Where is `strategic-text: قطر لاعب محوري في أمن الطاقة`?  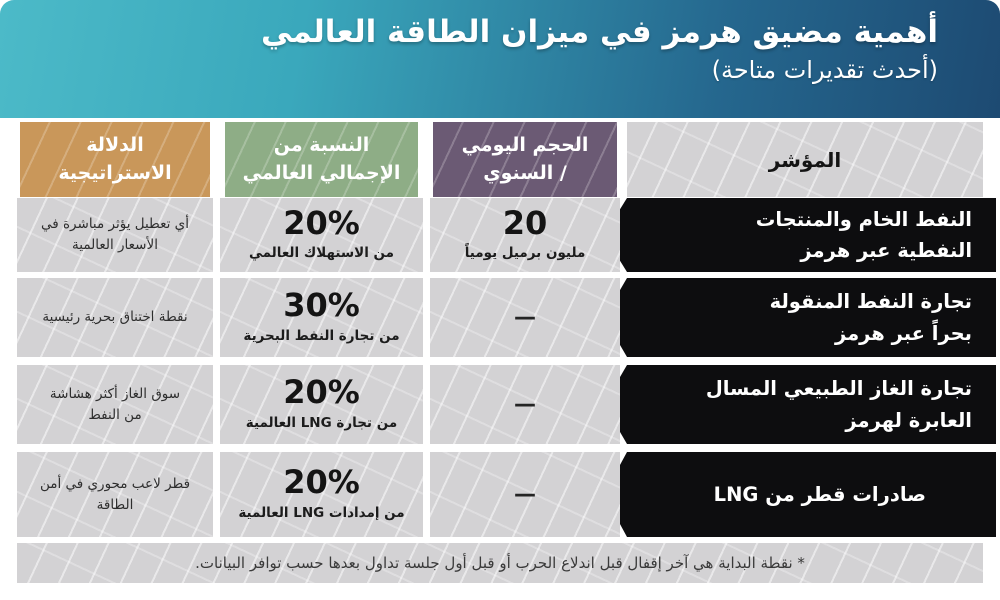
strategic-text: قطر لاعب محوري في أمن الطاقة is located at coordinates (115, 494).